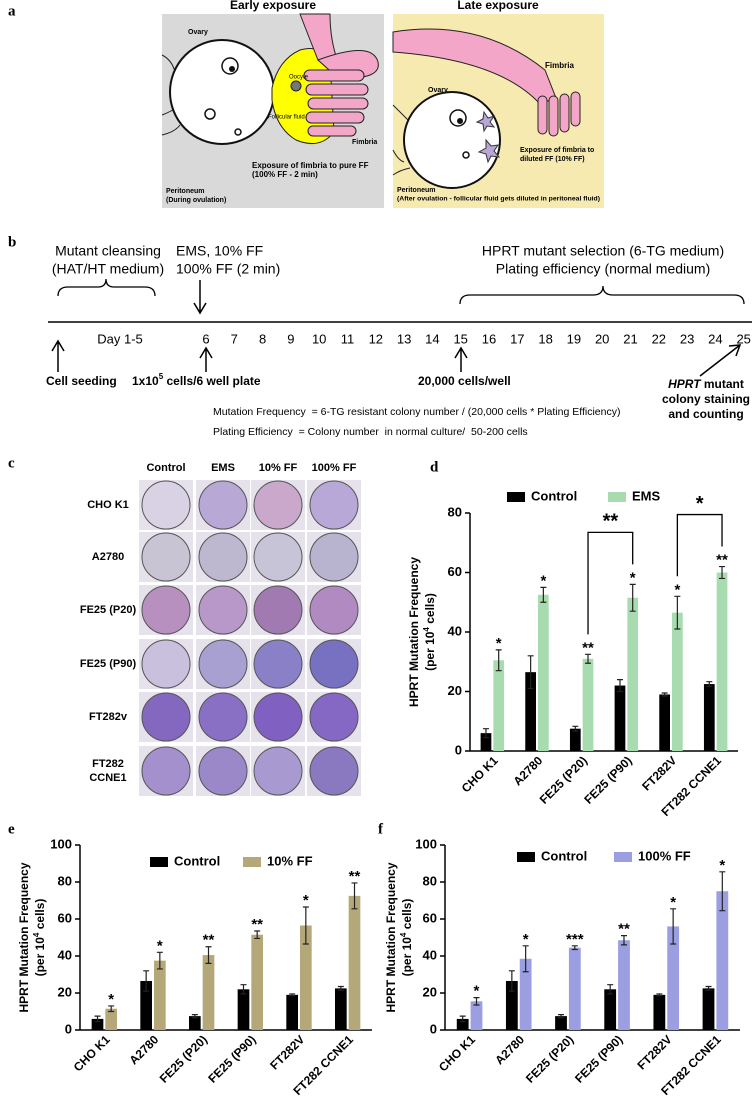 This screenshot has height=1103, width=754. Describe the element at coordinates (610, 583) in the screenshot. I see `significance-bracket` at that location.